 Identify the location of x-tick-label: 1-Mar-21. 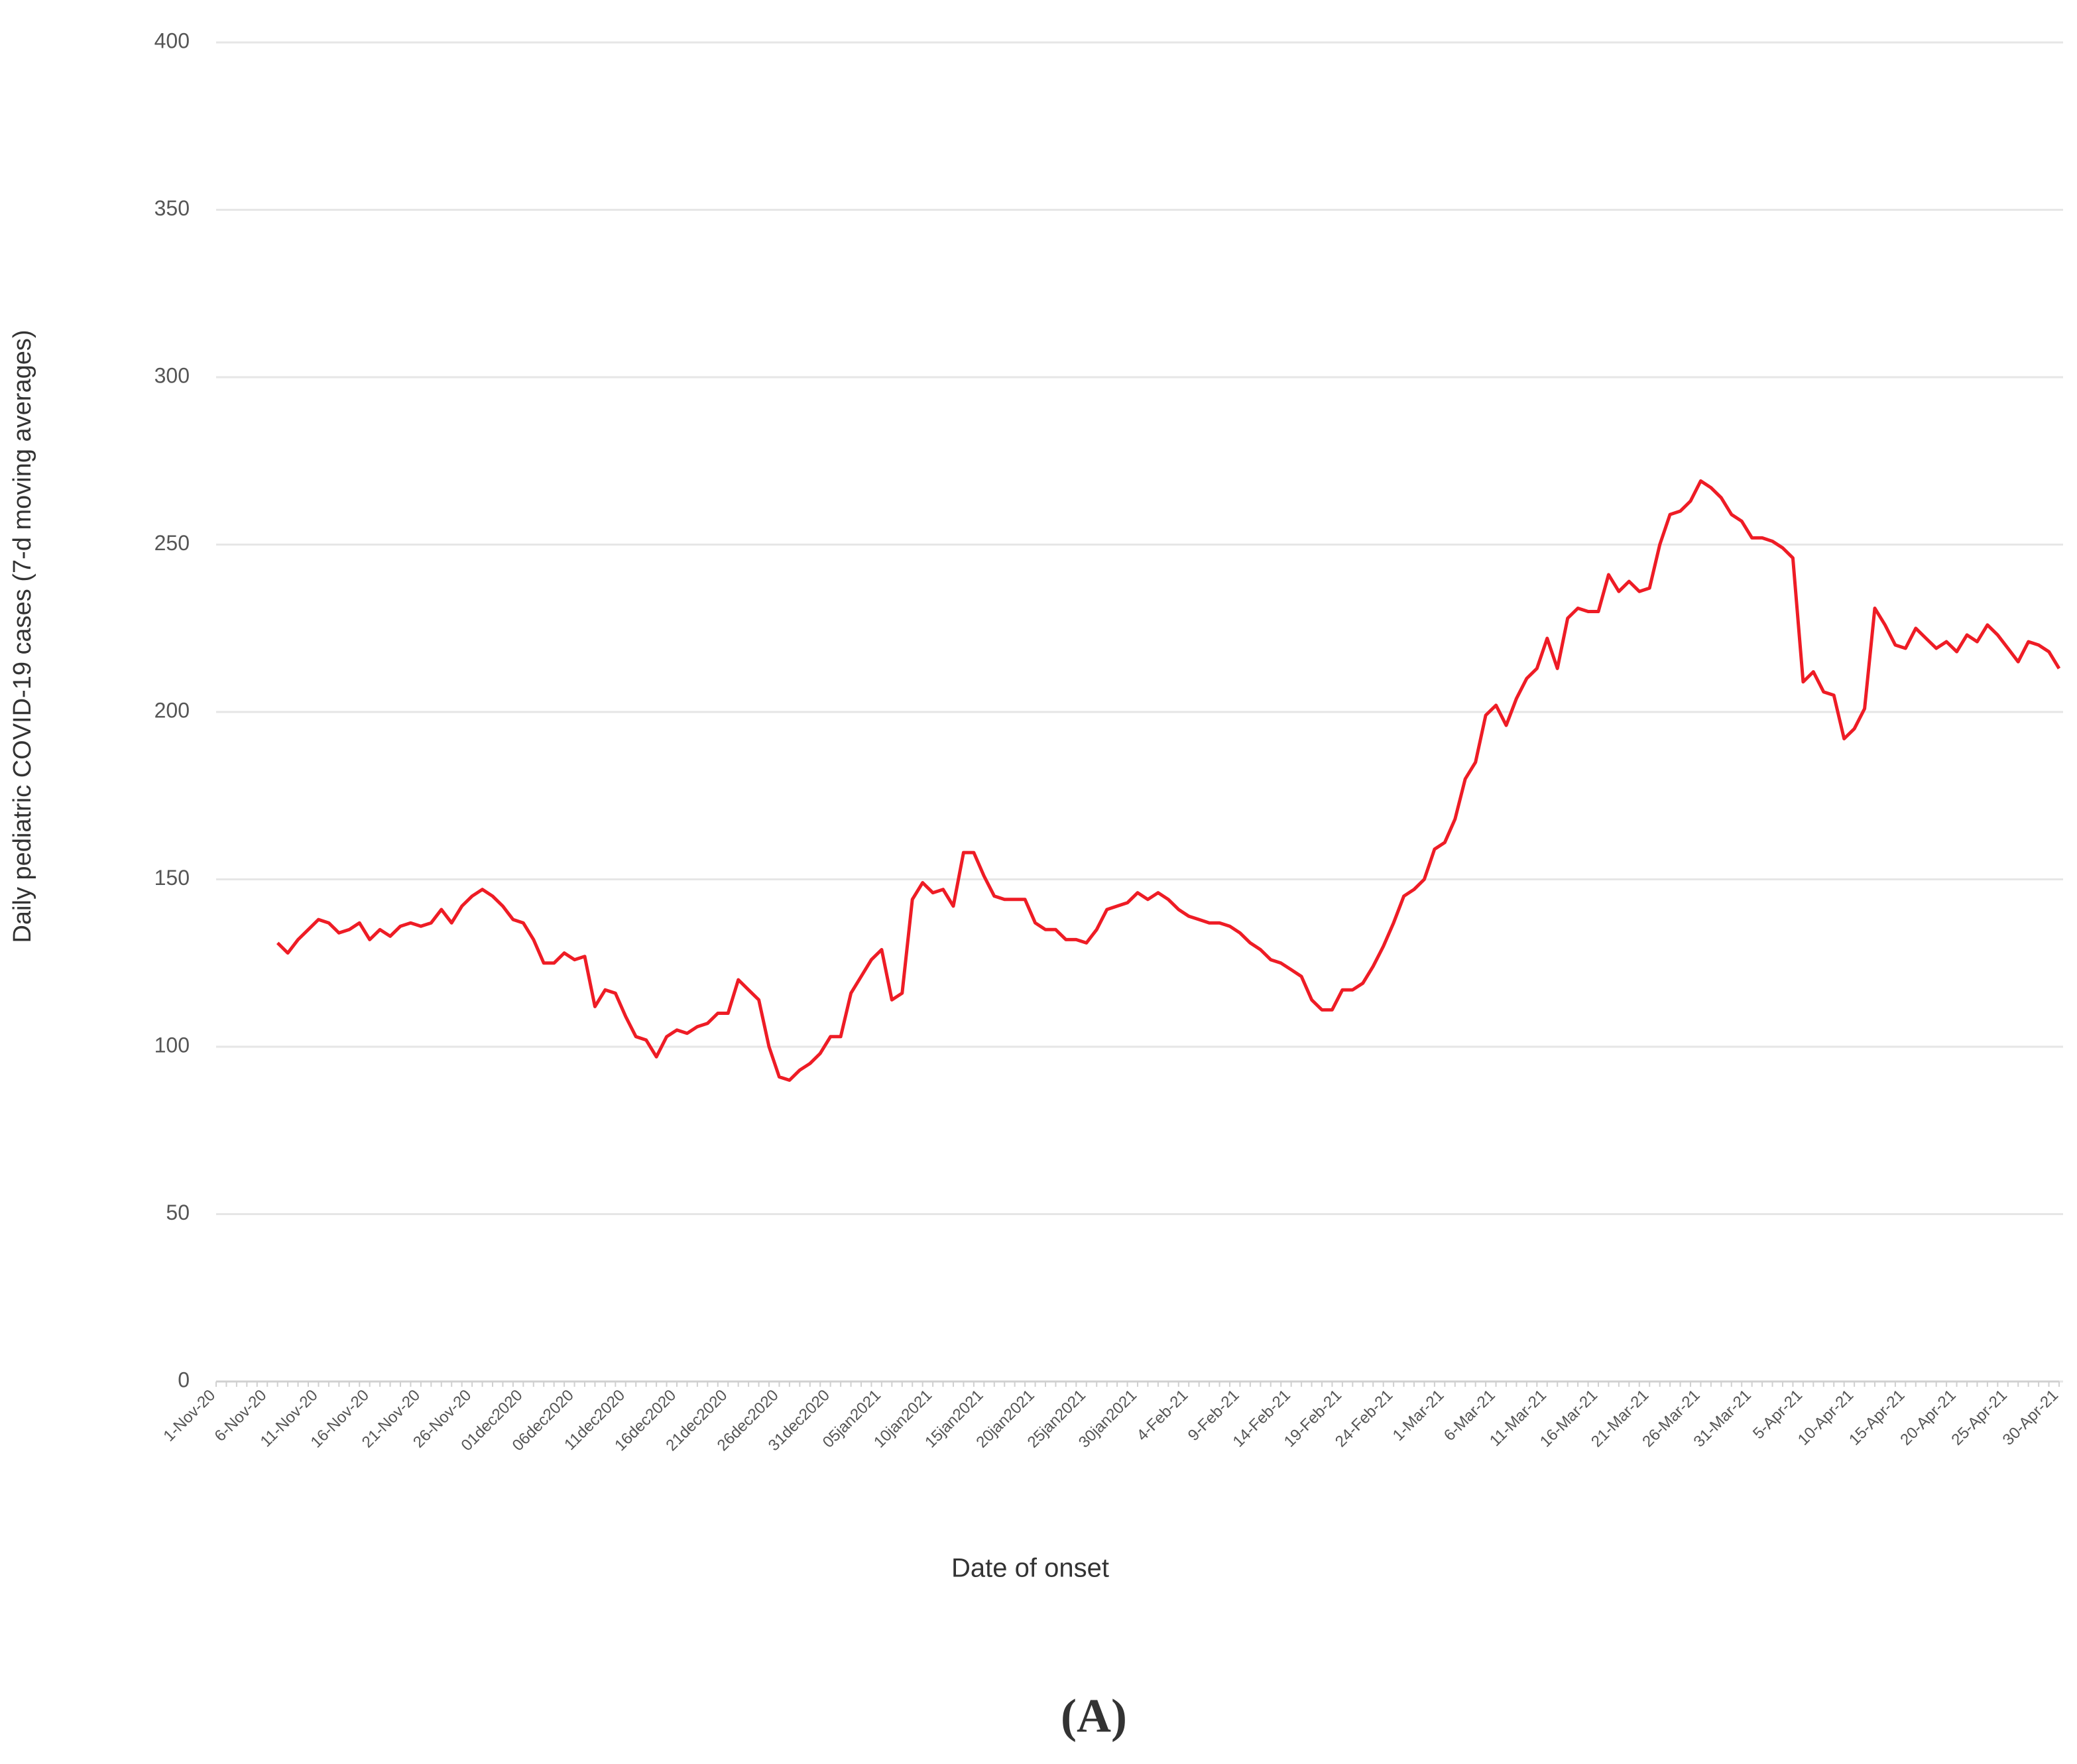
(1419, 1415).